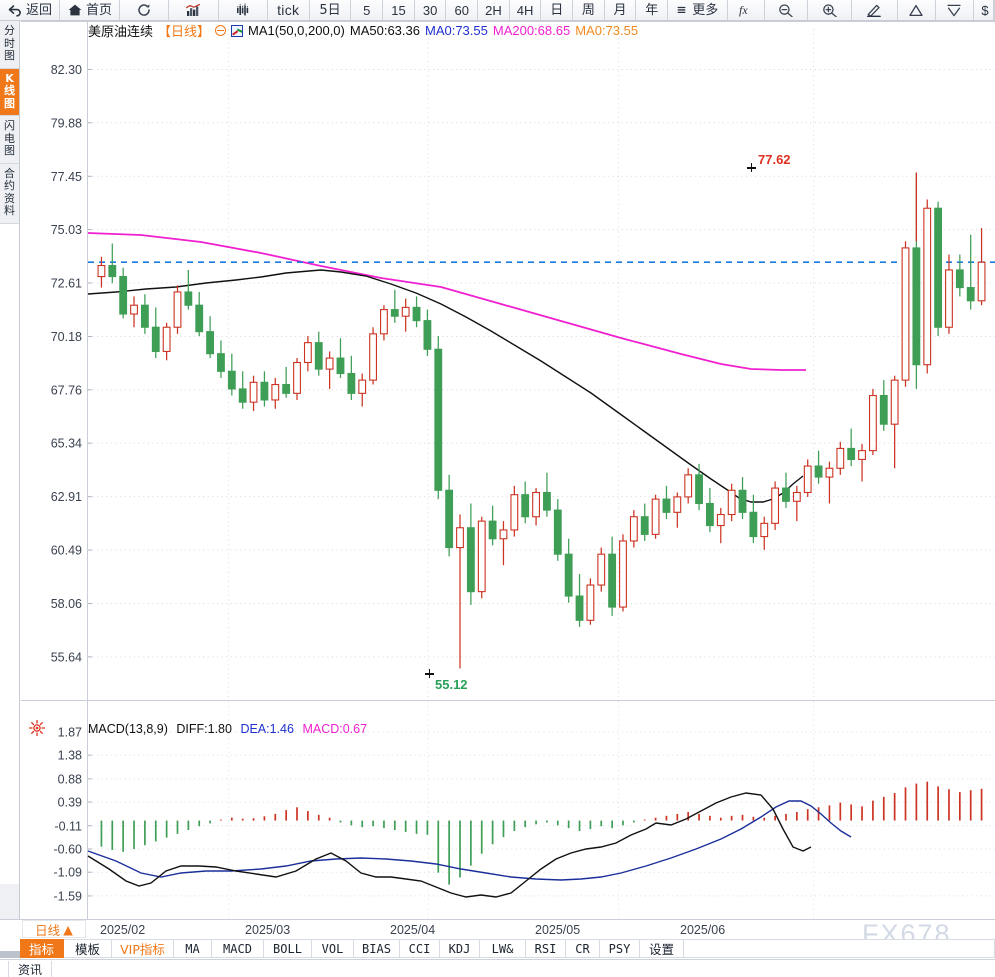 Image resolution: width=995 pixels, height=977 pixels. I want to click on indicator-cci: CCI, so click(420, 948).